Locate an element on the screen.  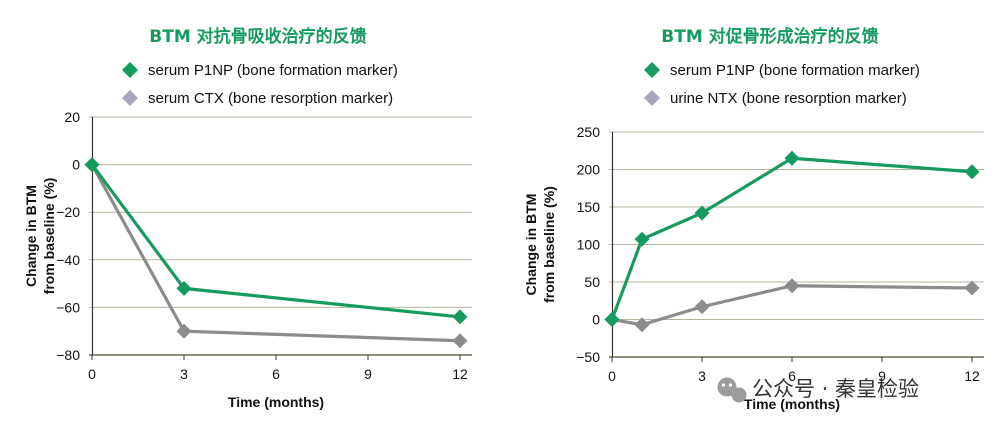
y-tick-label: 20 is located at coordinates (72, 117).